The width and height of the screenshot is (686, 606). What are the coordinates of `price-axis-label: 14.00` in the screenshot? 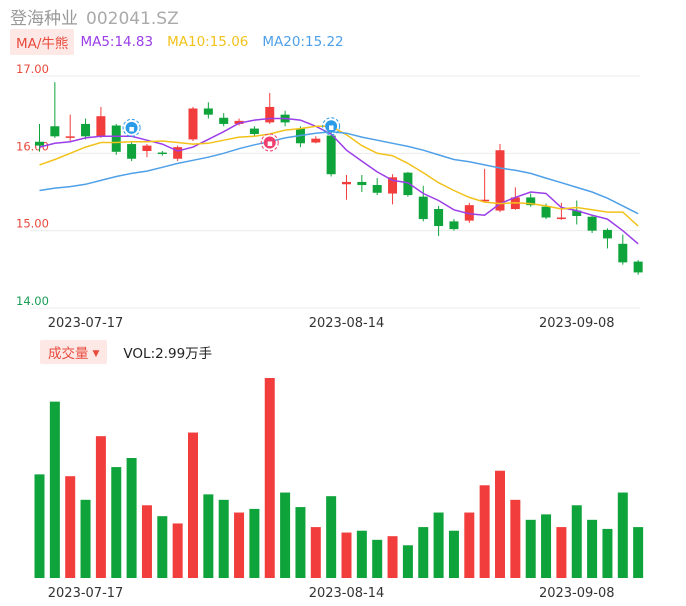 It's located at (32, 301).